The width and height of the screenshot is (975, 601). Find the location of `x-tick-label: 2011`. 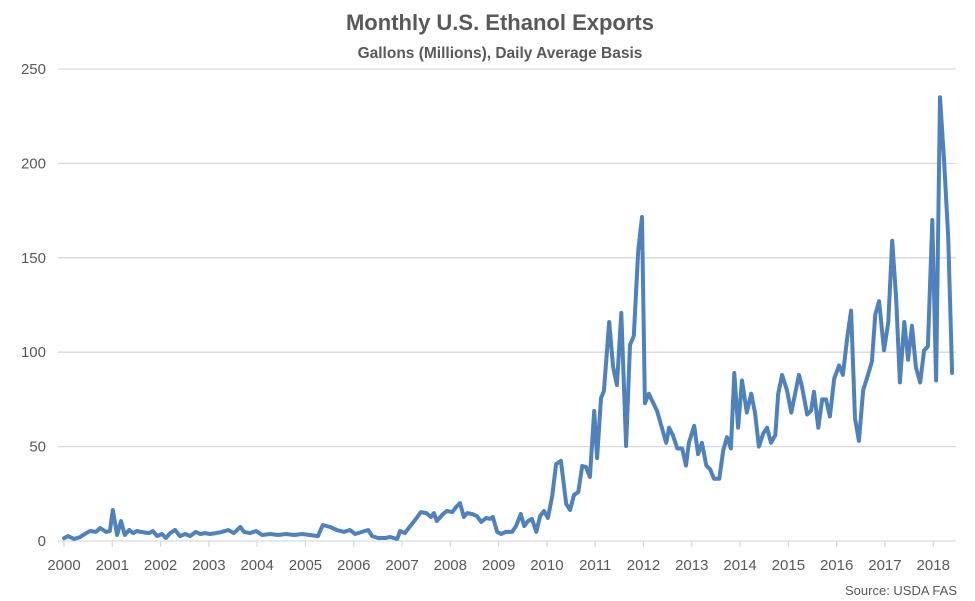

x-tick-label: 2011 is located at coordinates (595, 565).